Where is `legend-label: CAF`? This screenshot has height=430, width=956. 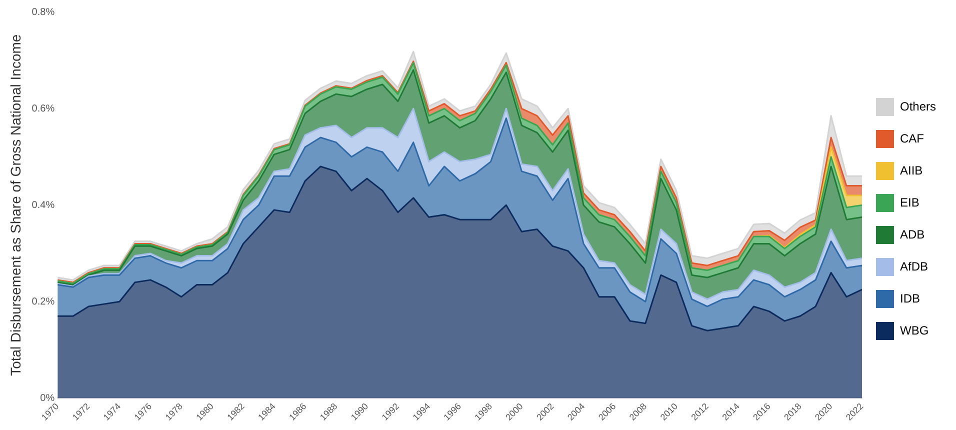 legend-label: CAF is located at coordinates (912, 138).